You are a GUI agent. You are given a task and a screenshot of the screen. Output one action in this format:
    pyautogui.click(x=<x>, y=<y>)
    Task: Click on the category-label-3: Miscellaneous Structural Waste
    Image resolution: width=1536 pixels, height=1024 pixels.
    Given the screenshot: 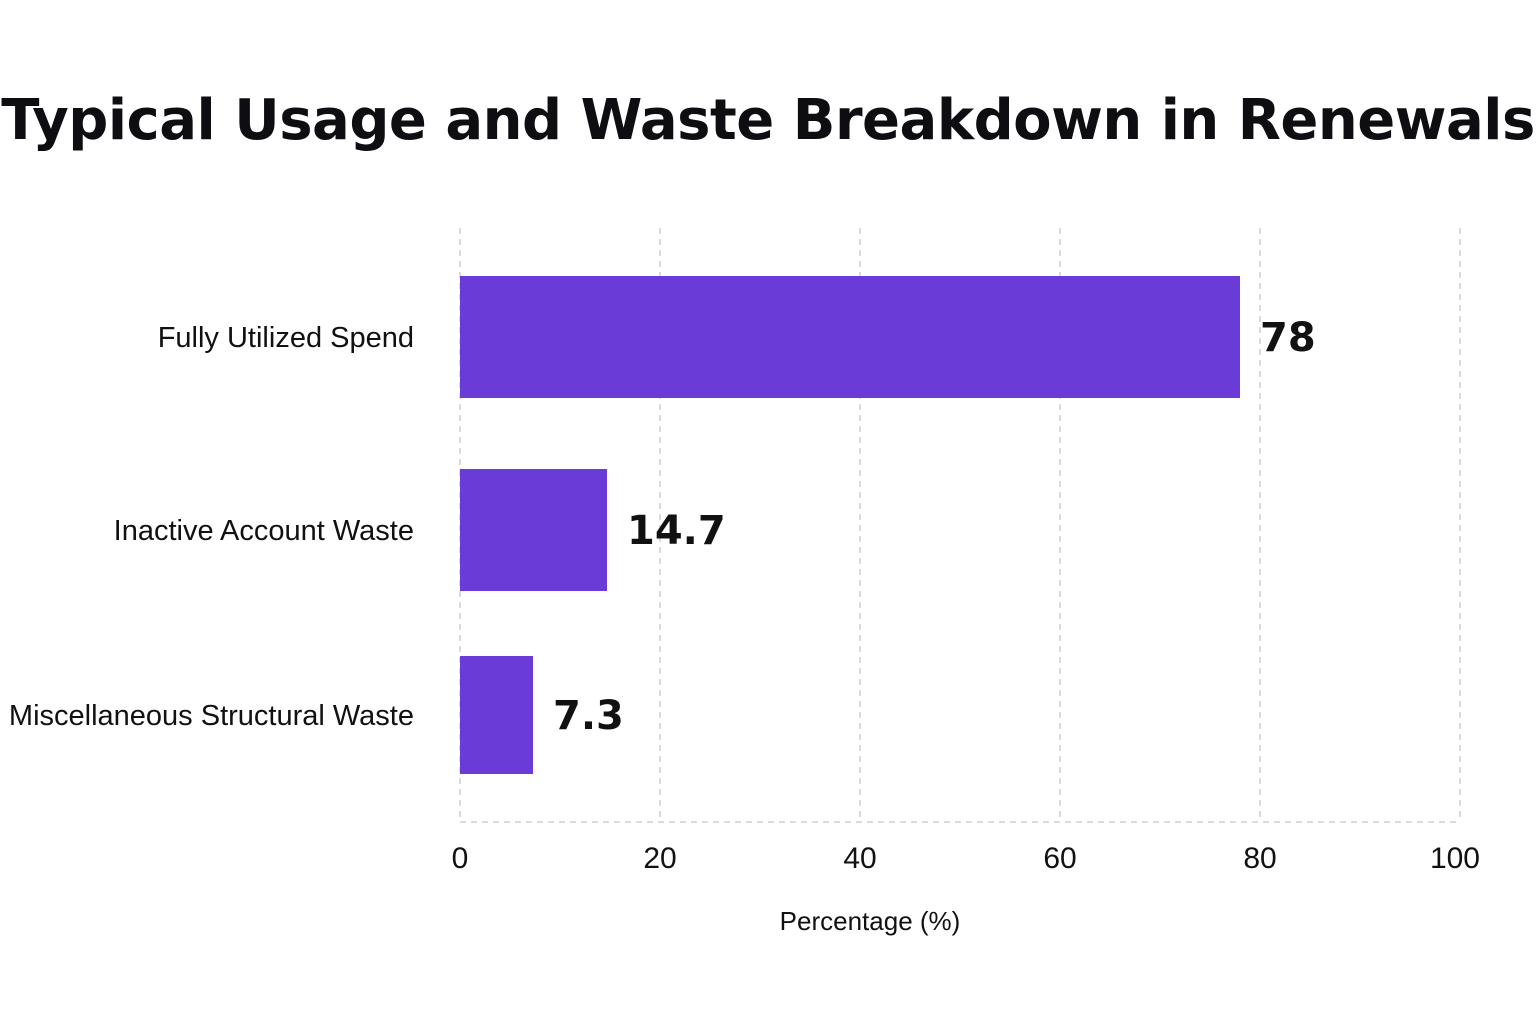 What is the action you would take?
    pyautogui.click(x=211, y=716)
    